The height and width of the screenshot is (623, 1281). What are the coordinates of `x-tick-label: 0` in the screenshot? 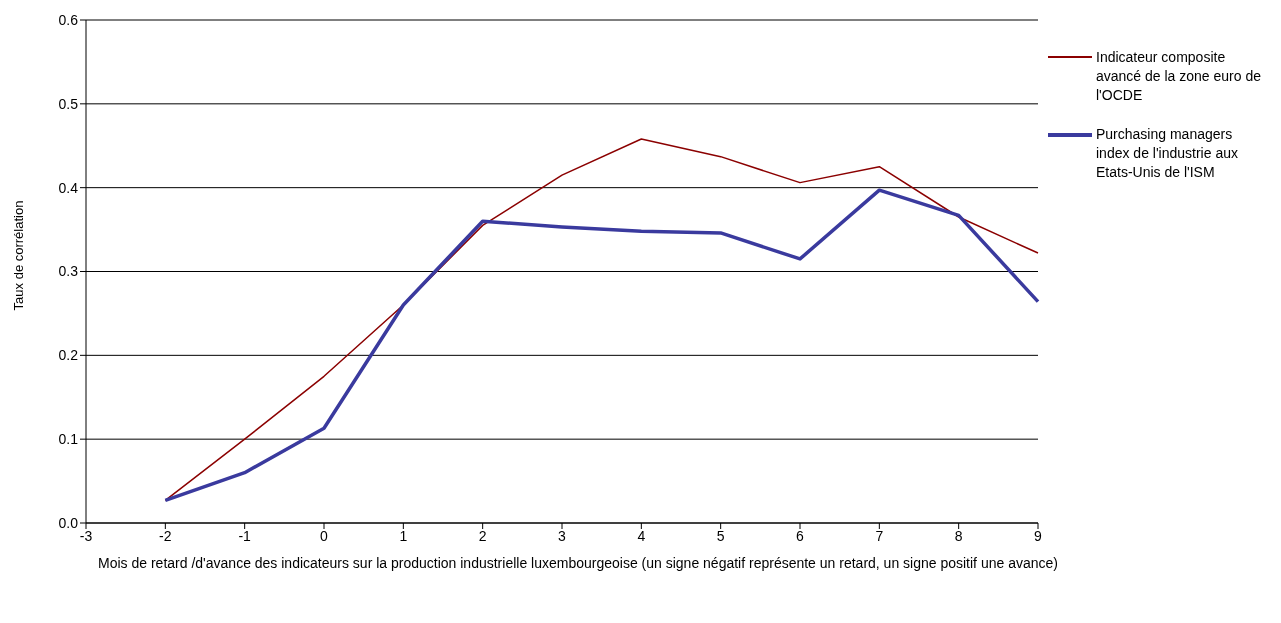 It's located at (324, 535).